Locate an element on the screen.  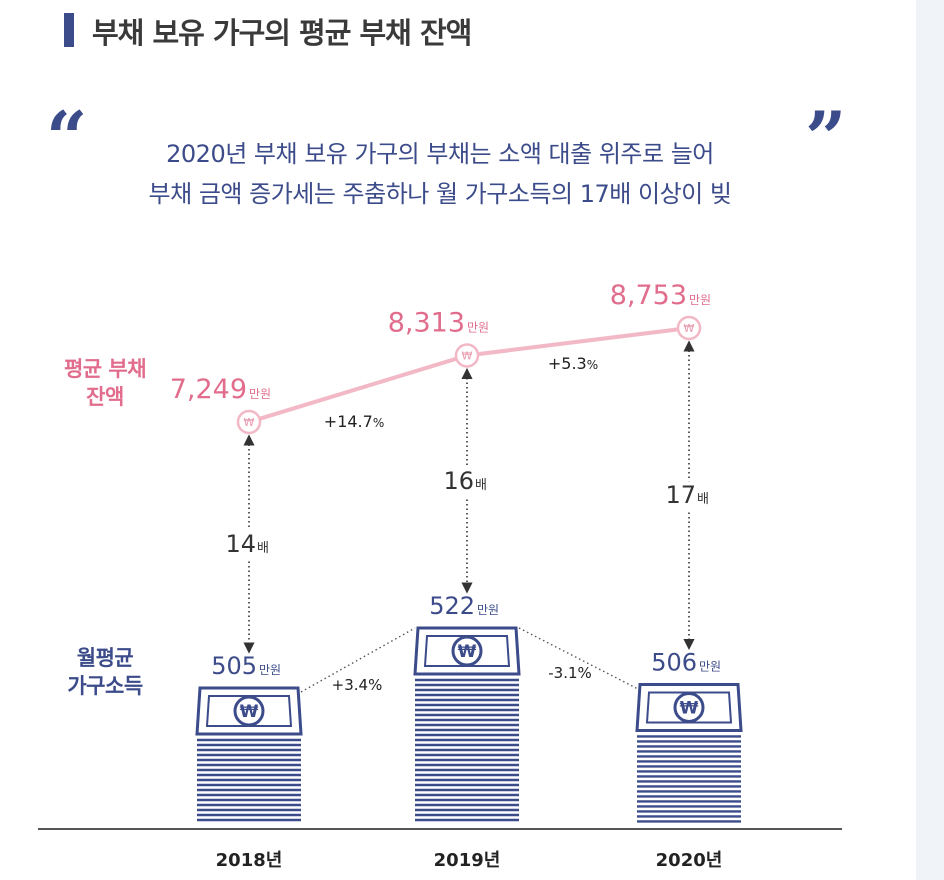
income-value-label: 505 is located at coordinates (234, 666).